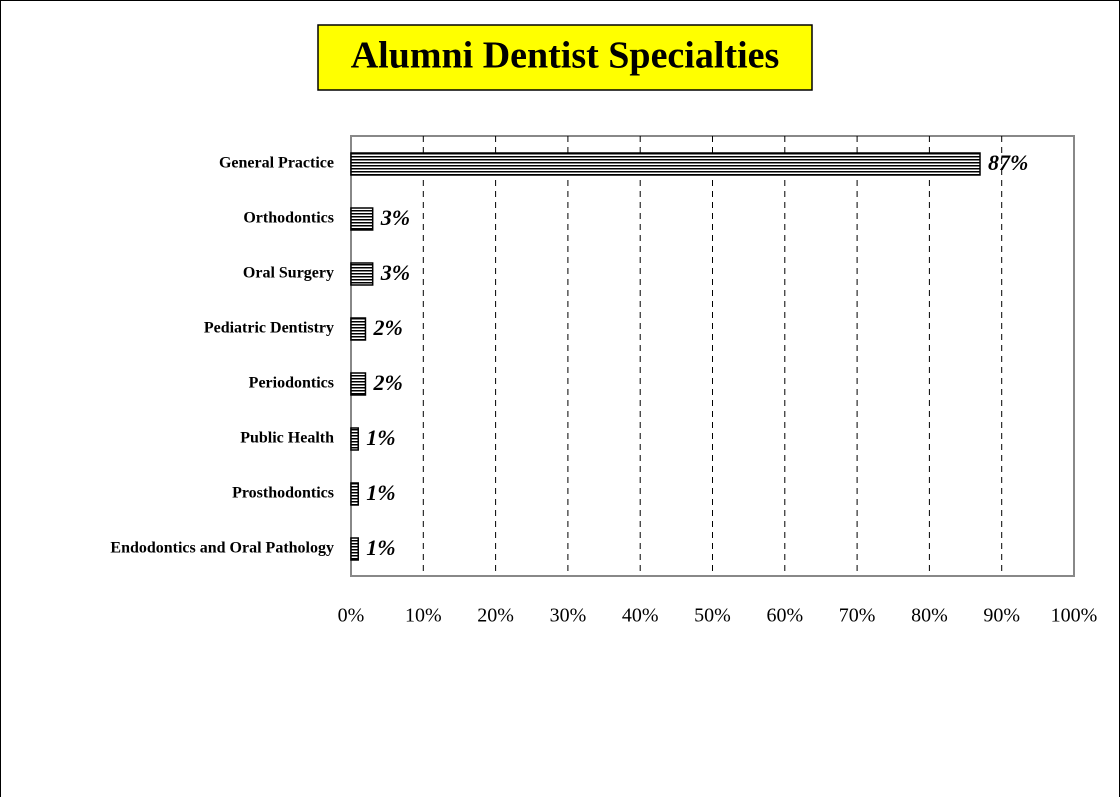 This screenshot has height=797, width=1120. Describe the element at coordinates (929, 616) in the screenshot. I see `x-tick-label: 80%` at that location.